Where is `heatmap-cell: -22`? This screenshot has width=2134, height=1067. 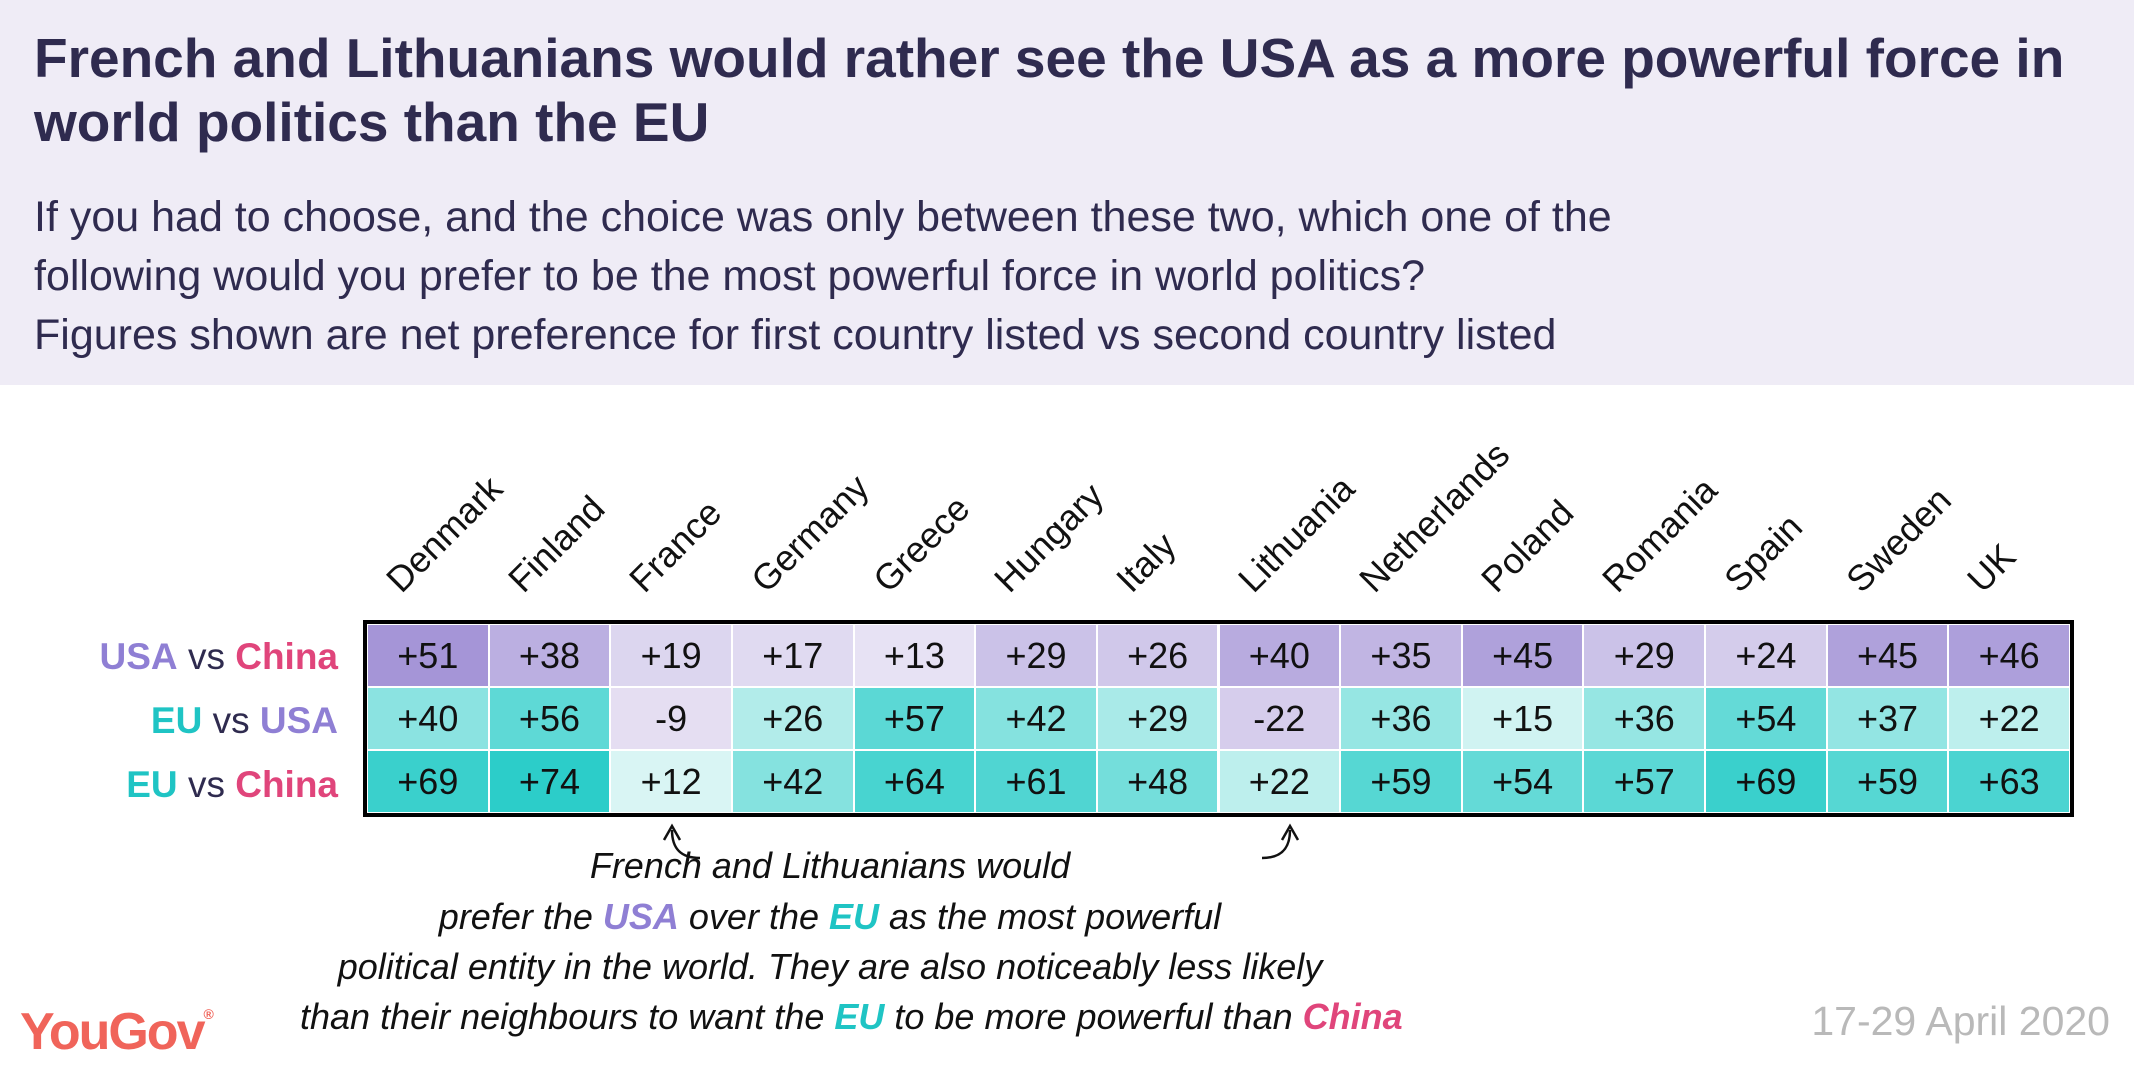 heatmap-cell: -22 is located at coordinates (1279, 718).